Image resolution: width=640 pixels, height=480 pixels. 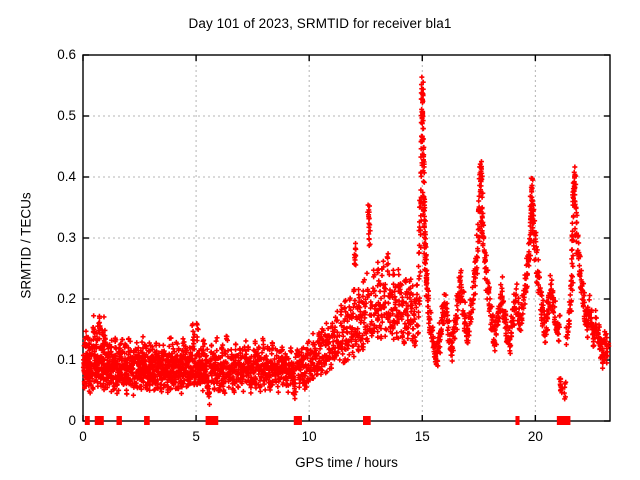 I want to click on y-tick-label: 0.4, so click(x=66, y=176).